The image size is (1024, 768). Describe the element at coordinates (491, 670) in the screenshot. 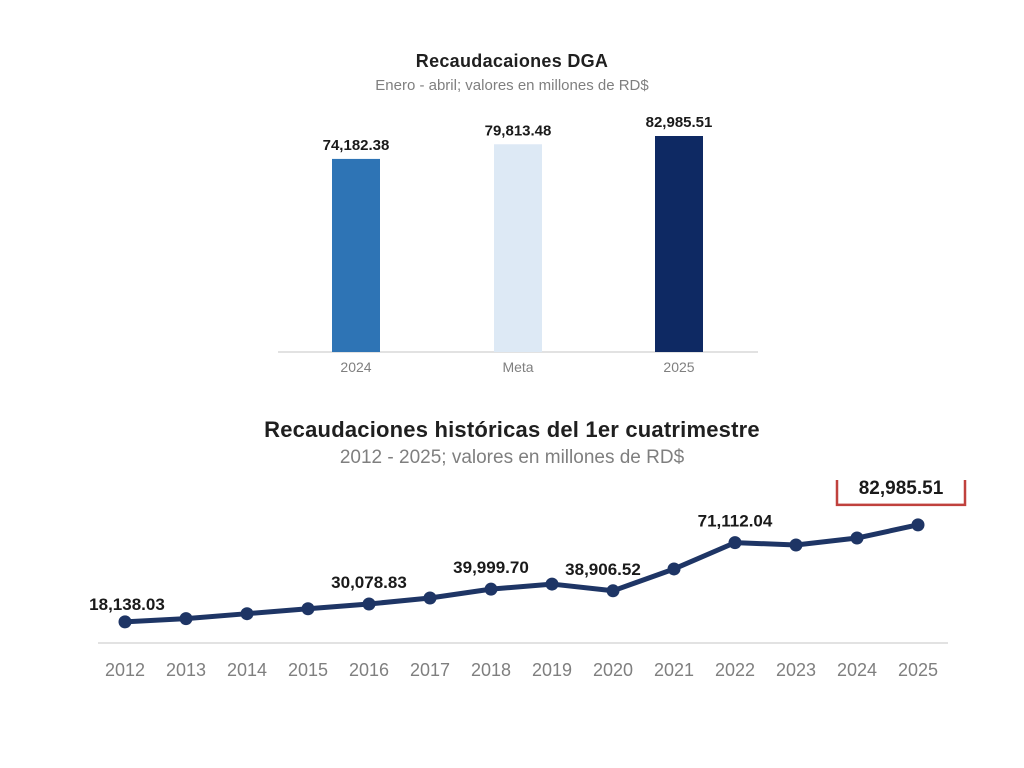

I see `x-tick-label: 2018` at that location.